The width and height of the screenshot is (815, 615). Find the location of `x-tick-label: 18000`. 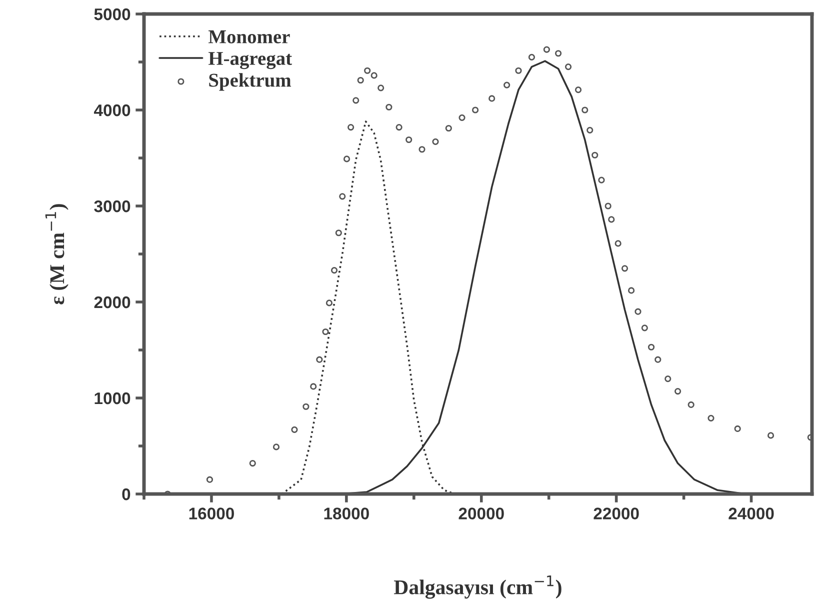

x-tick-label: 18000 is located at coordinates (346, 514).